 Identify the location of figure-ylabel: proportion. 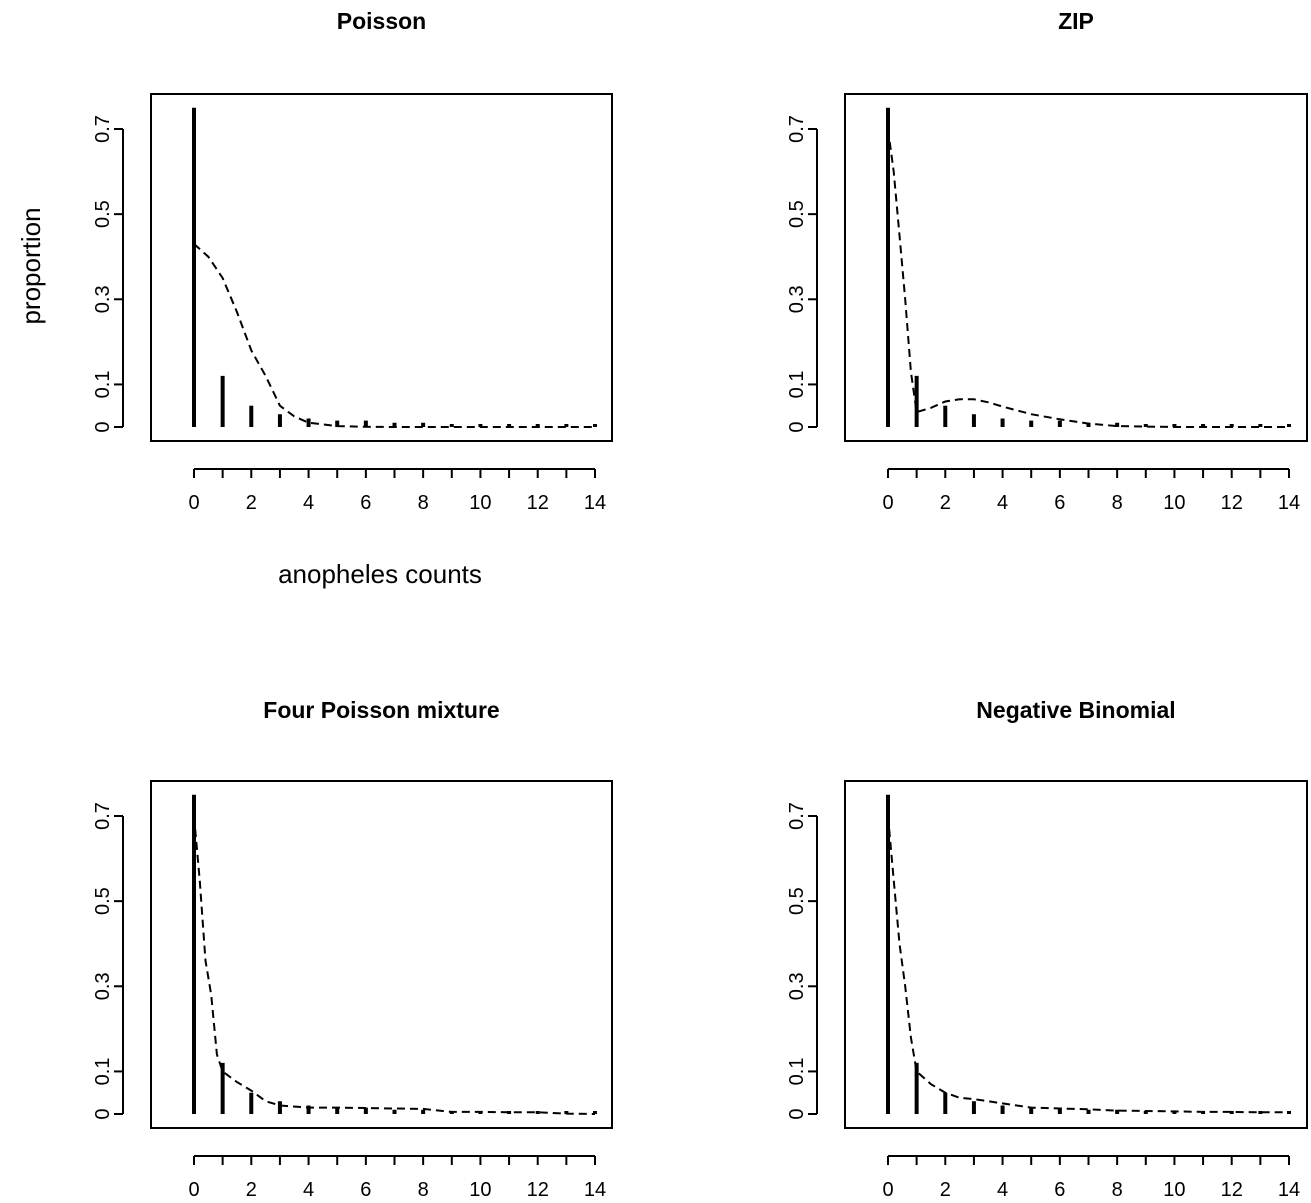
(31, 265).